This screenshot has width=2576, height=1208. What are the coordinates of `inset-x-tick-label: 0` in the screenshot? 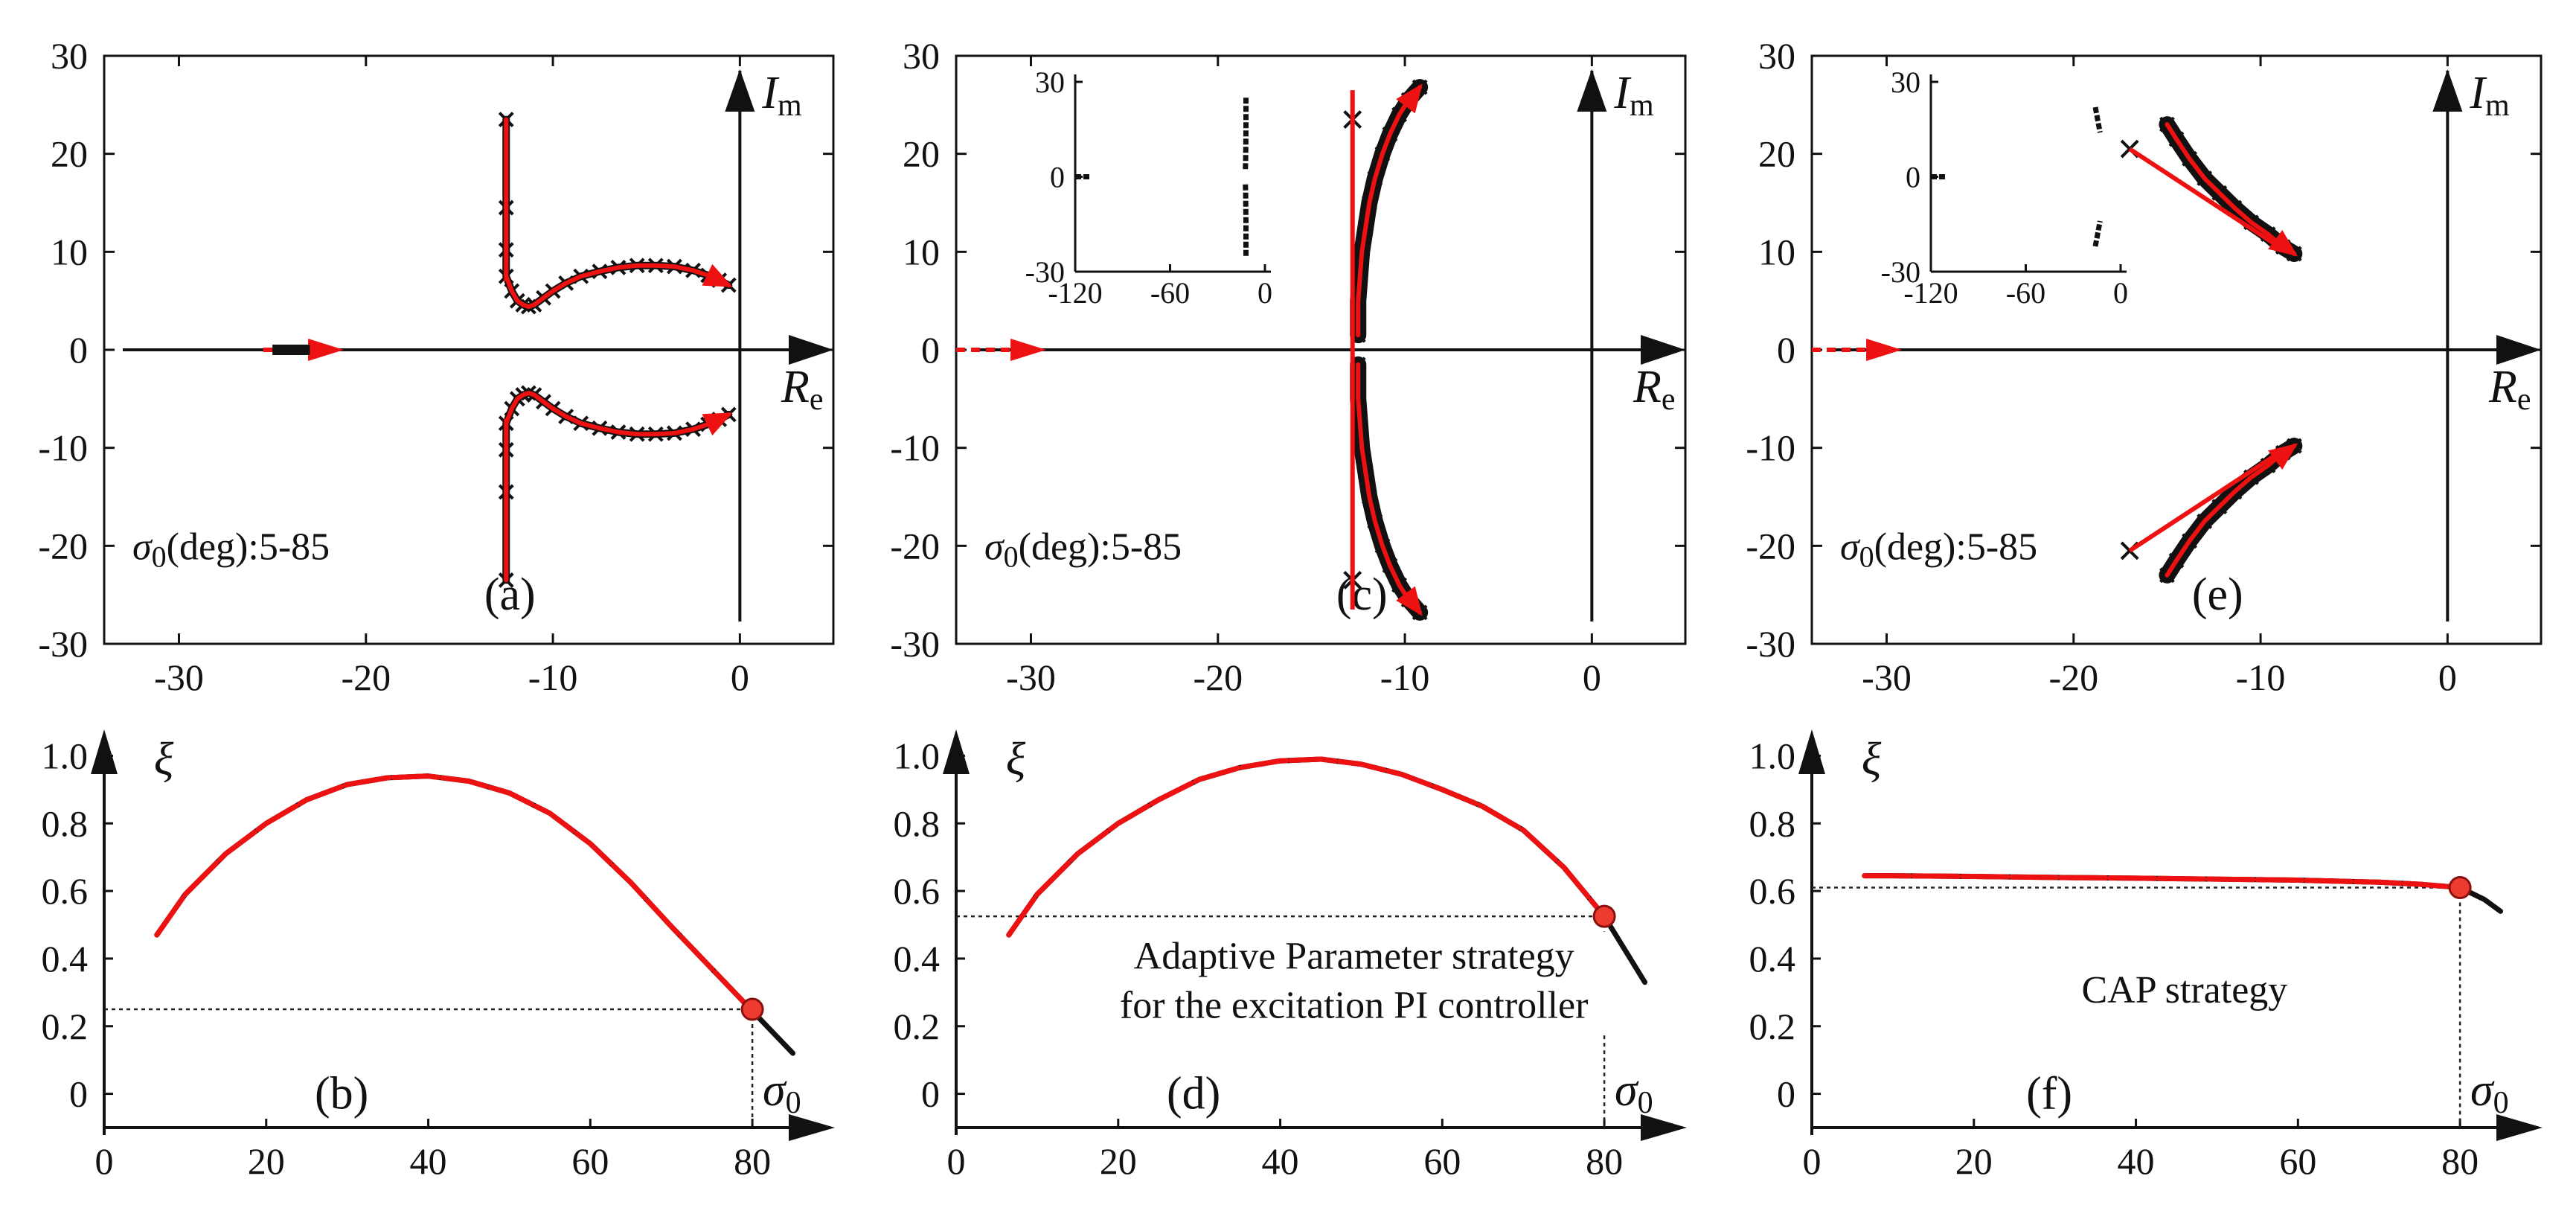 It's located at (2121, 293).